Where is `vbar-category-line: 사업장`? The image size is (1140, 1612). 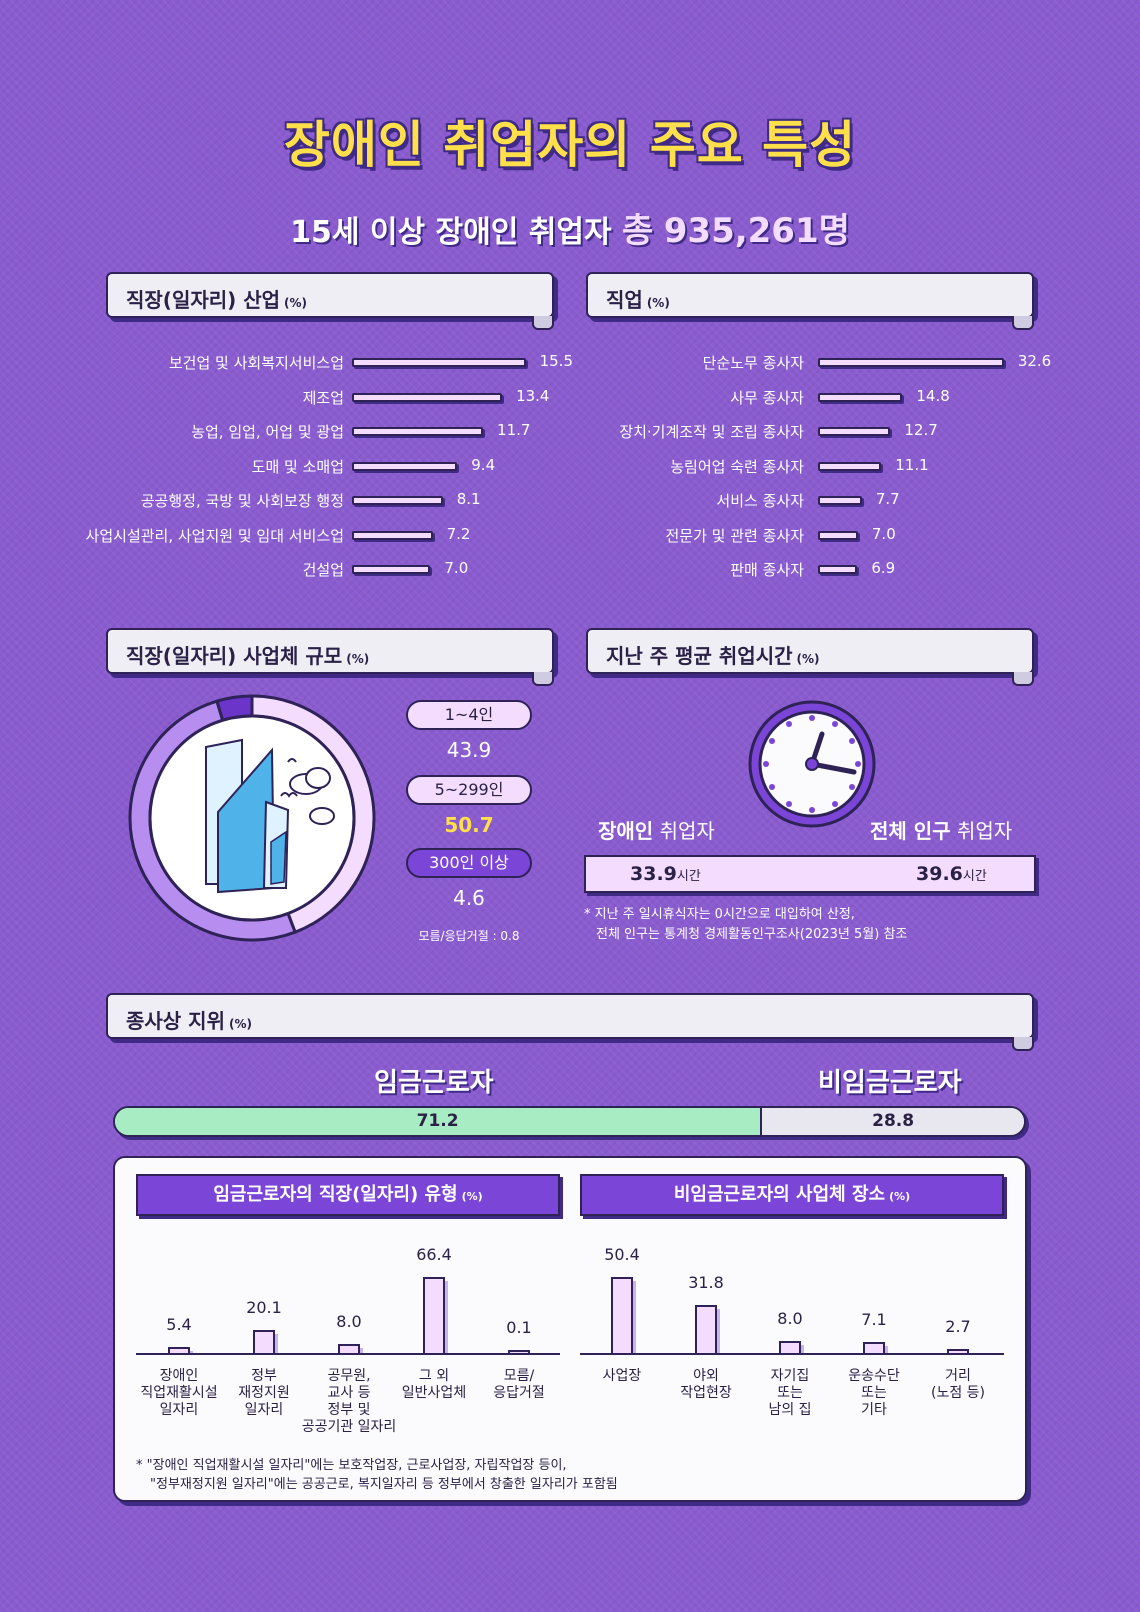
vbar-category-line: 사업장 is located at coordinates (622, 1376).